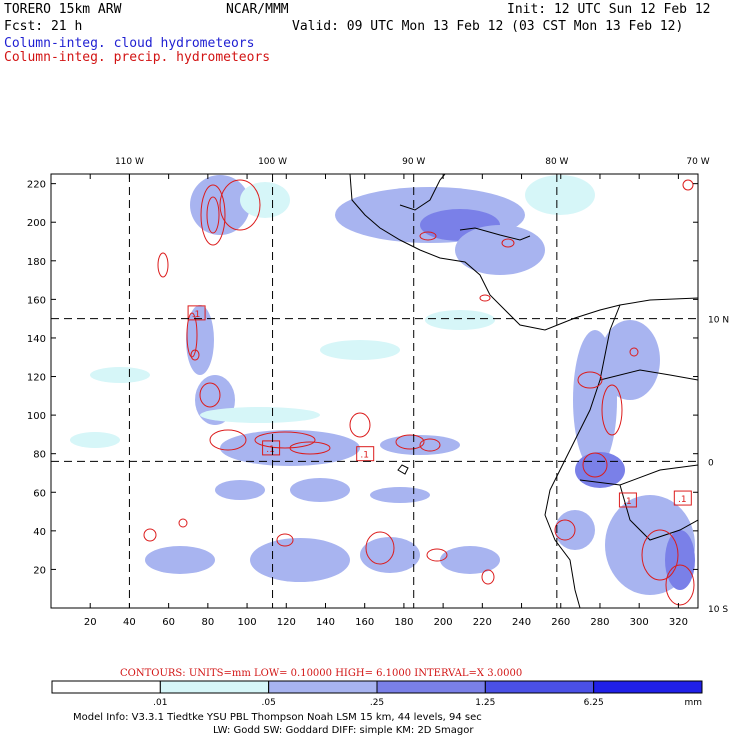 Image resolution: width=740 pixels, height=740 pixels. Describe the element at coordinates (36, 300) in the screenshot. I see `y-tick-label: 160` at that location.